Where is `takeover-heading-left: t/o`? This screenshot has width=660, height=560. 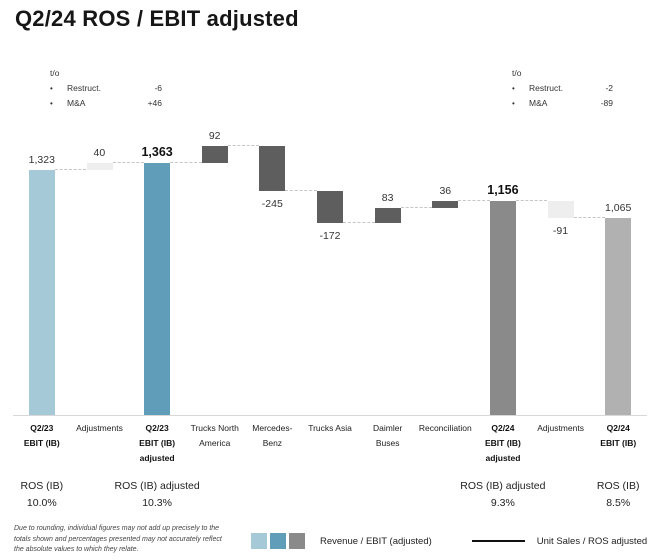 takeover-heading-left: t/o is located at coordinates (55, 73).